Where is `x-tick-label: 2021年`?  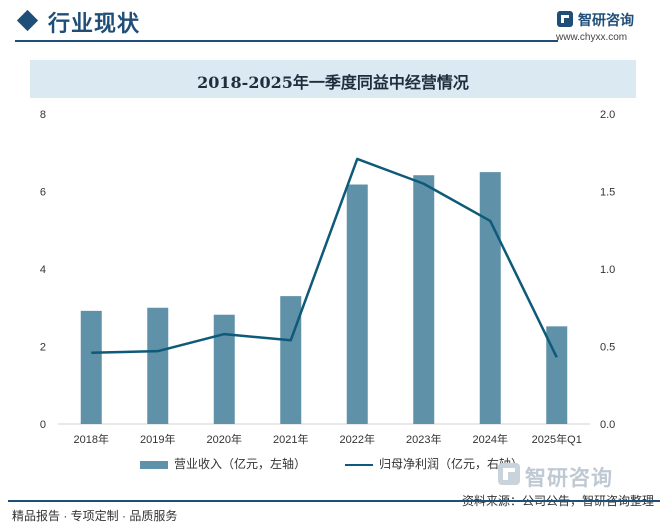
x-tick-label: 2021年 is located at coordinates (290, 439).